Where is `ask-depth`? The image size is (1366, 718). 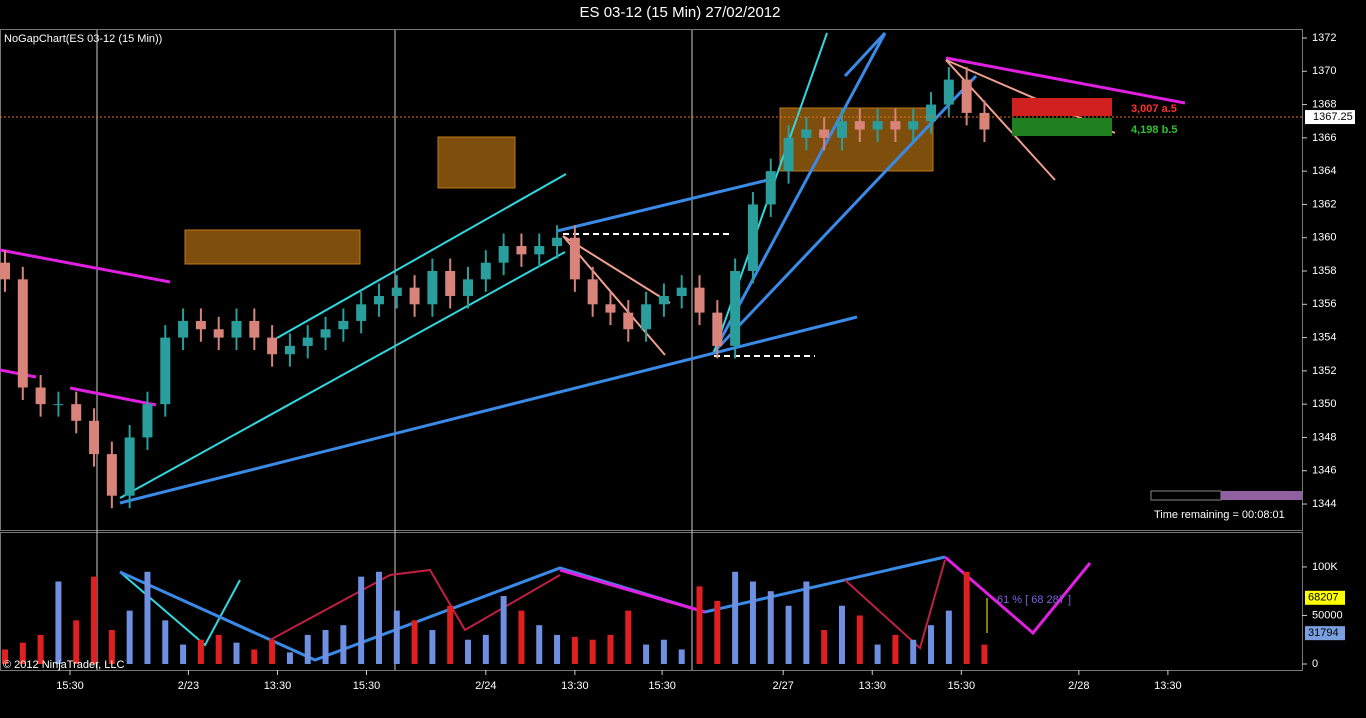 ask-depth is located at coordinates (1062, 107).